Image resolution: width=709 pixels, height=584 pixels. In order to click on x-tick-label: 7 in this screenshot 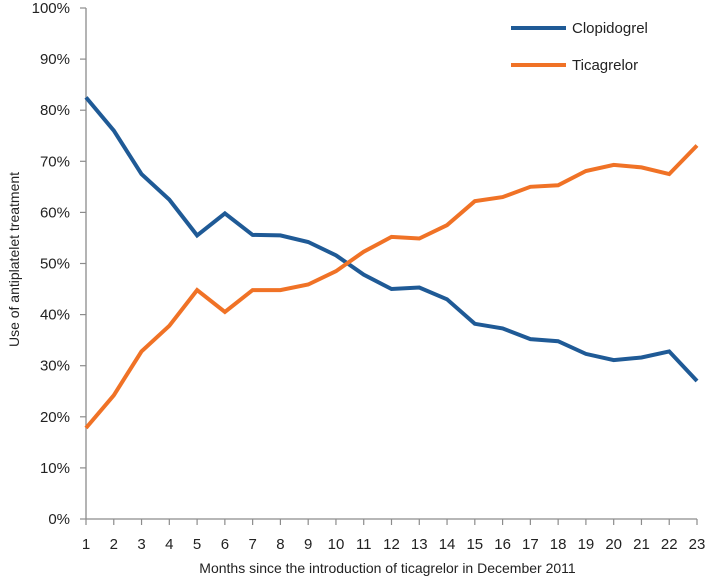, I will do `click(252, 544)`.